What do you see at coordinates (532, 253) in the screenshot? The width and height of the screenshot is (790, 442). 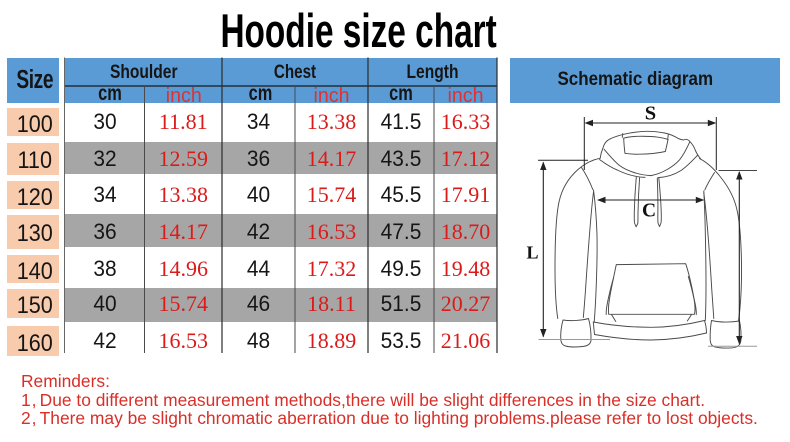 I see `svg-text: L` at bounding box center [532, 253].